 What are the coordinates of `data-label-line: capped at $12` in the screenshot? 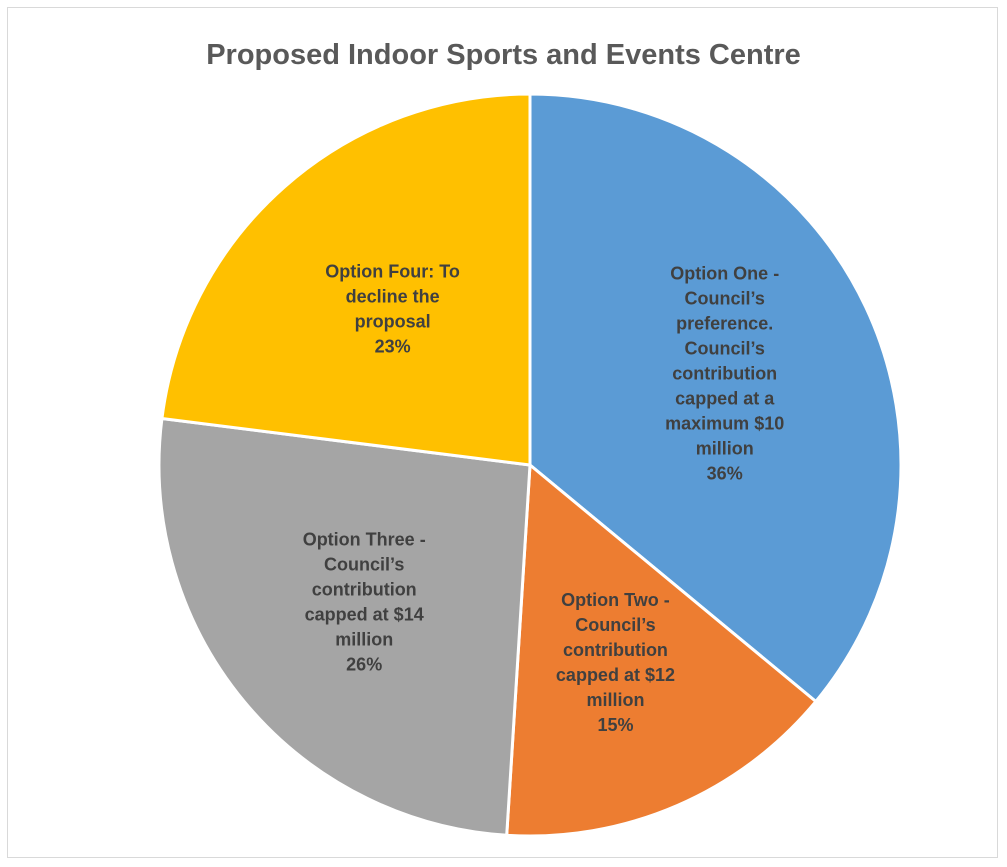 It's located at (615, 675).